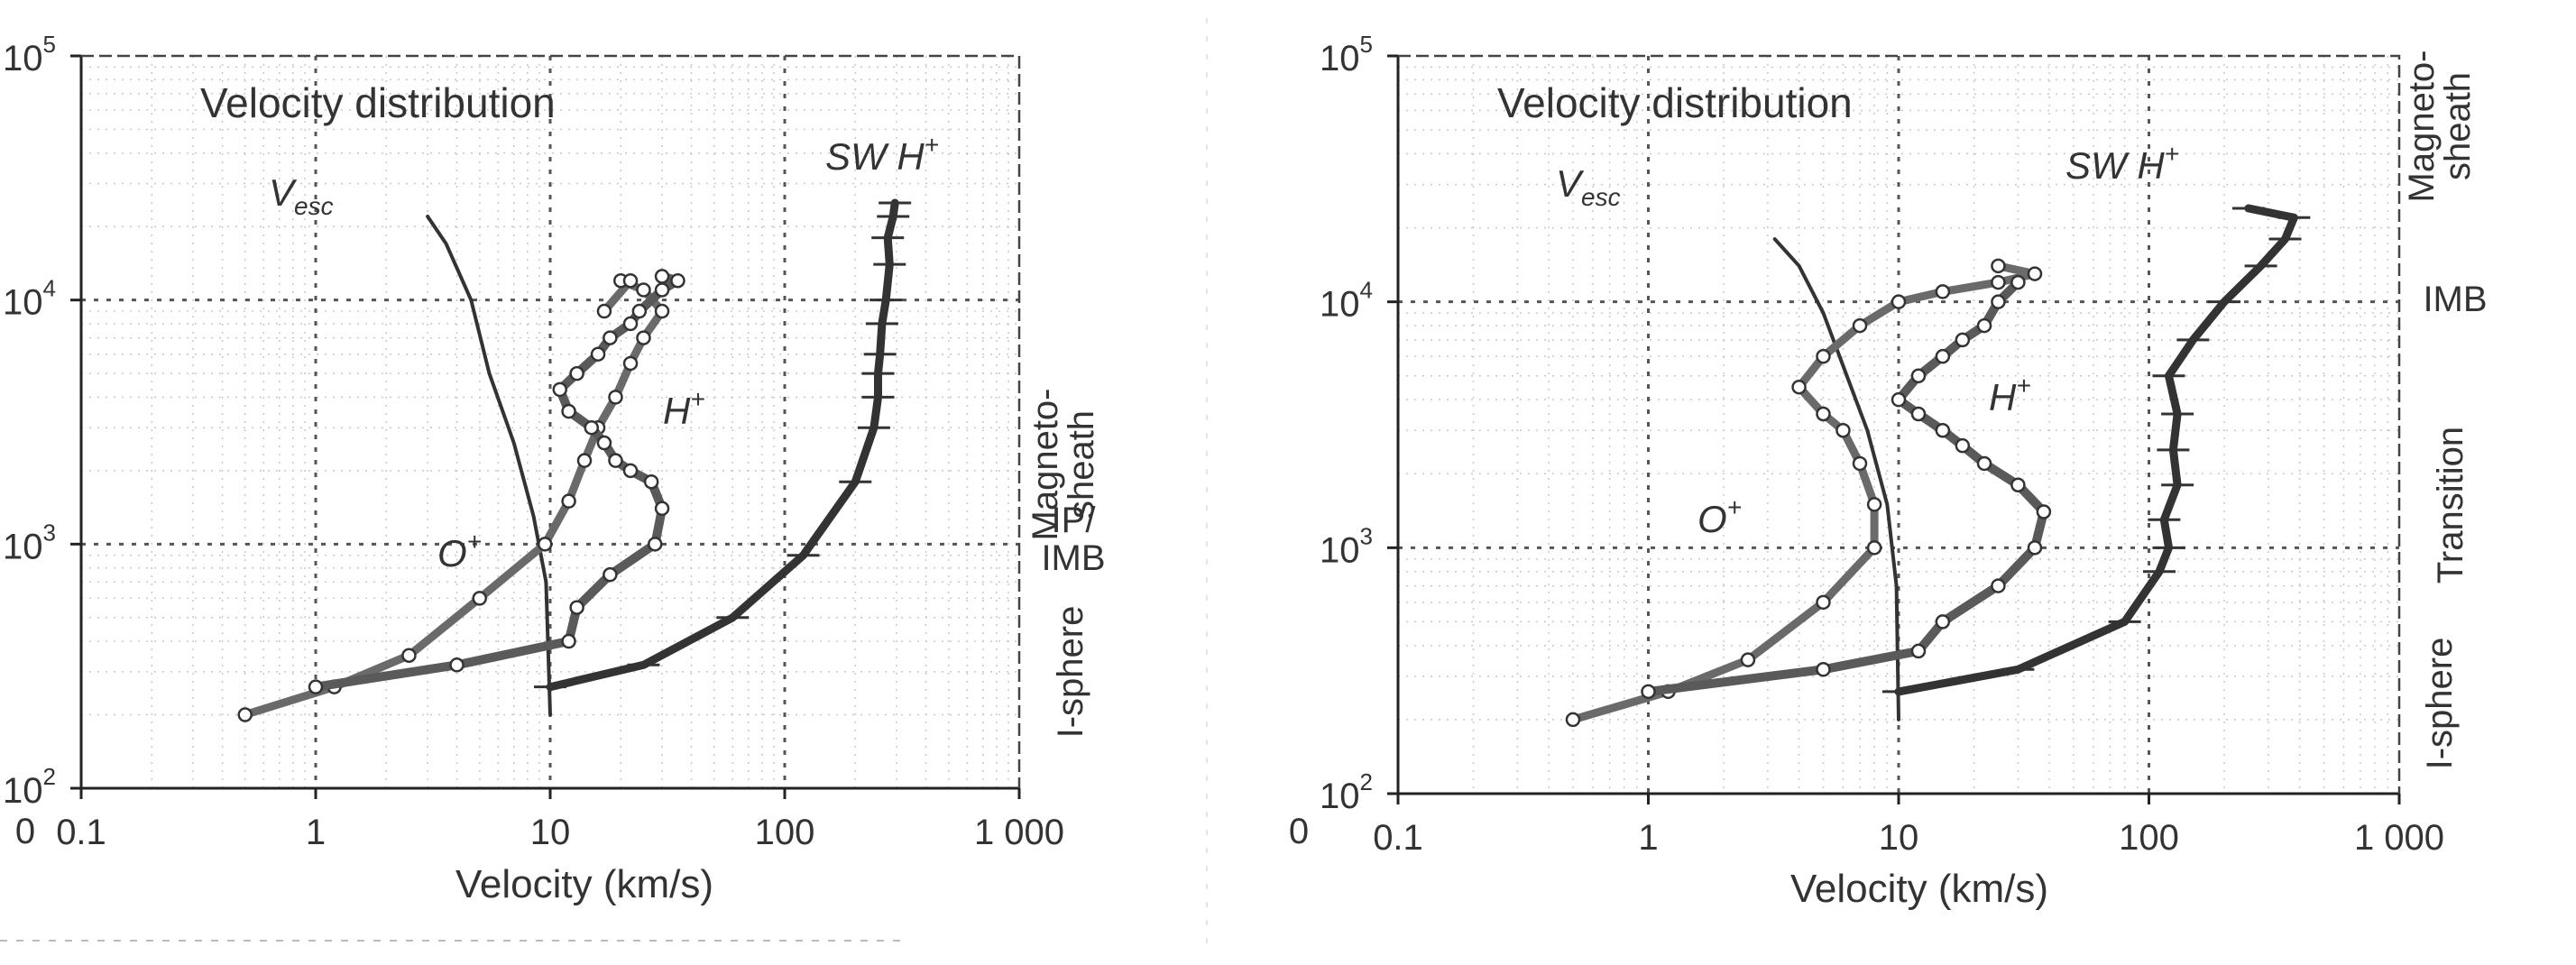 The width and height of the screenshot is (2576, 965). Describe the element at coordinates (1589, 186) in the screenshot. I see `label-vesc: Vesc` at that location.